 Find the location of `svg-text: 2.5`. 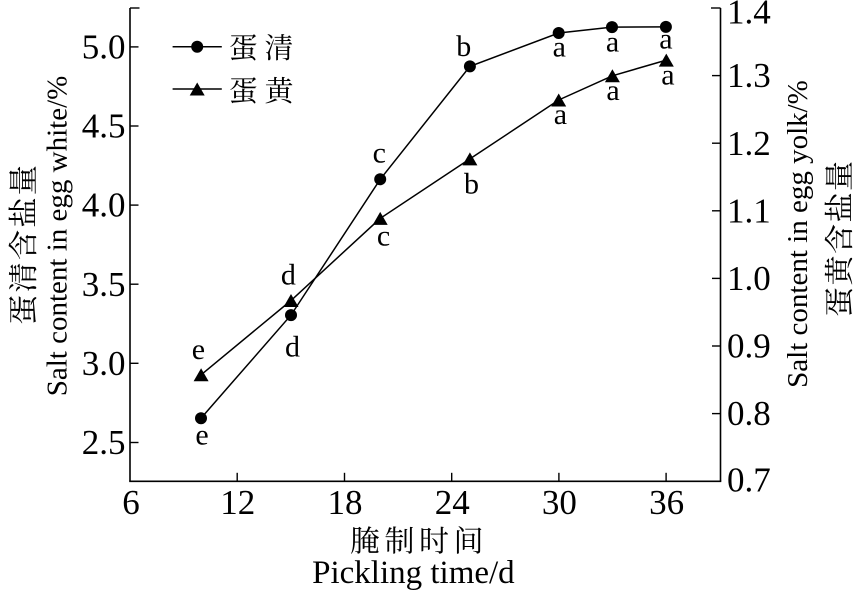

svg-text: 2.5 is located at coordinates (104, 442).